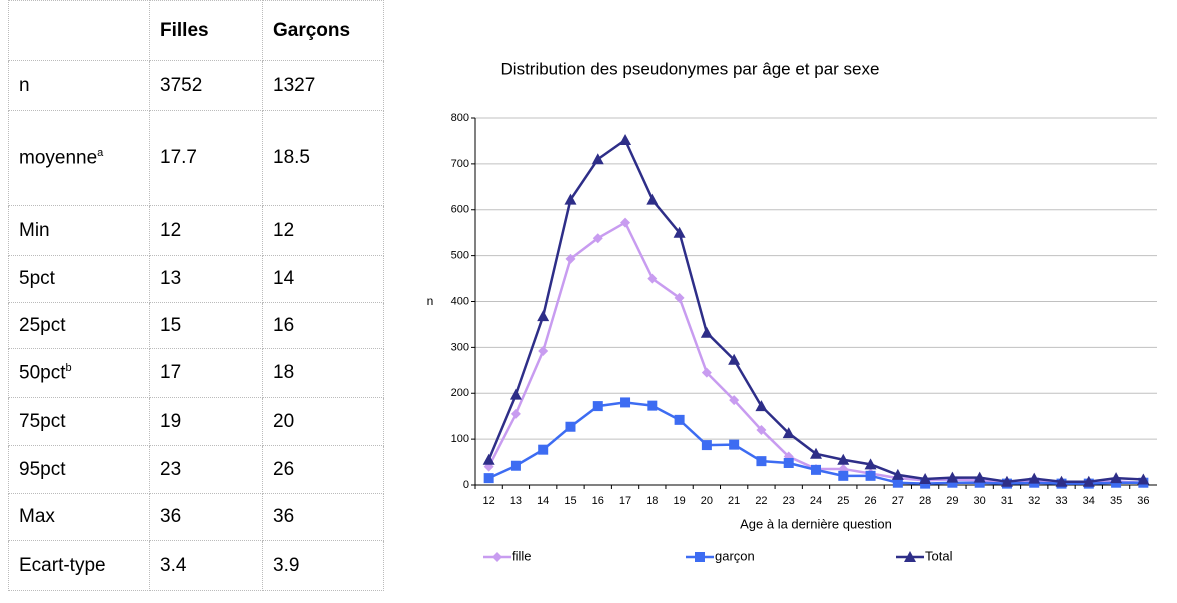 The image size is (1177, 603). Describe the element at coordinates (196, 517) in the screenshot. I see `table-row: Max 36 36` at that location.